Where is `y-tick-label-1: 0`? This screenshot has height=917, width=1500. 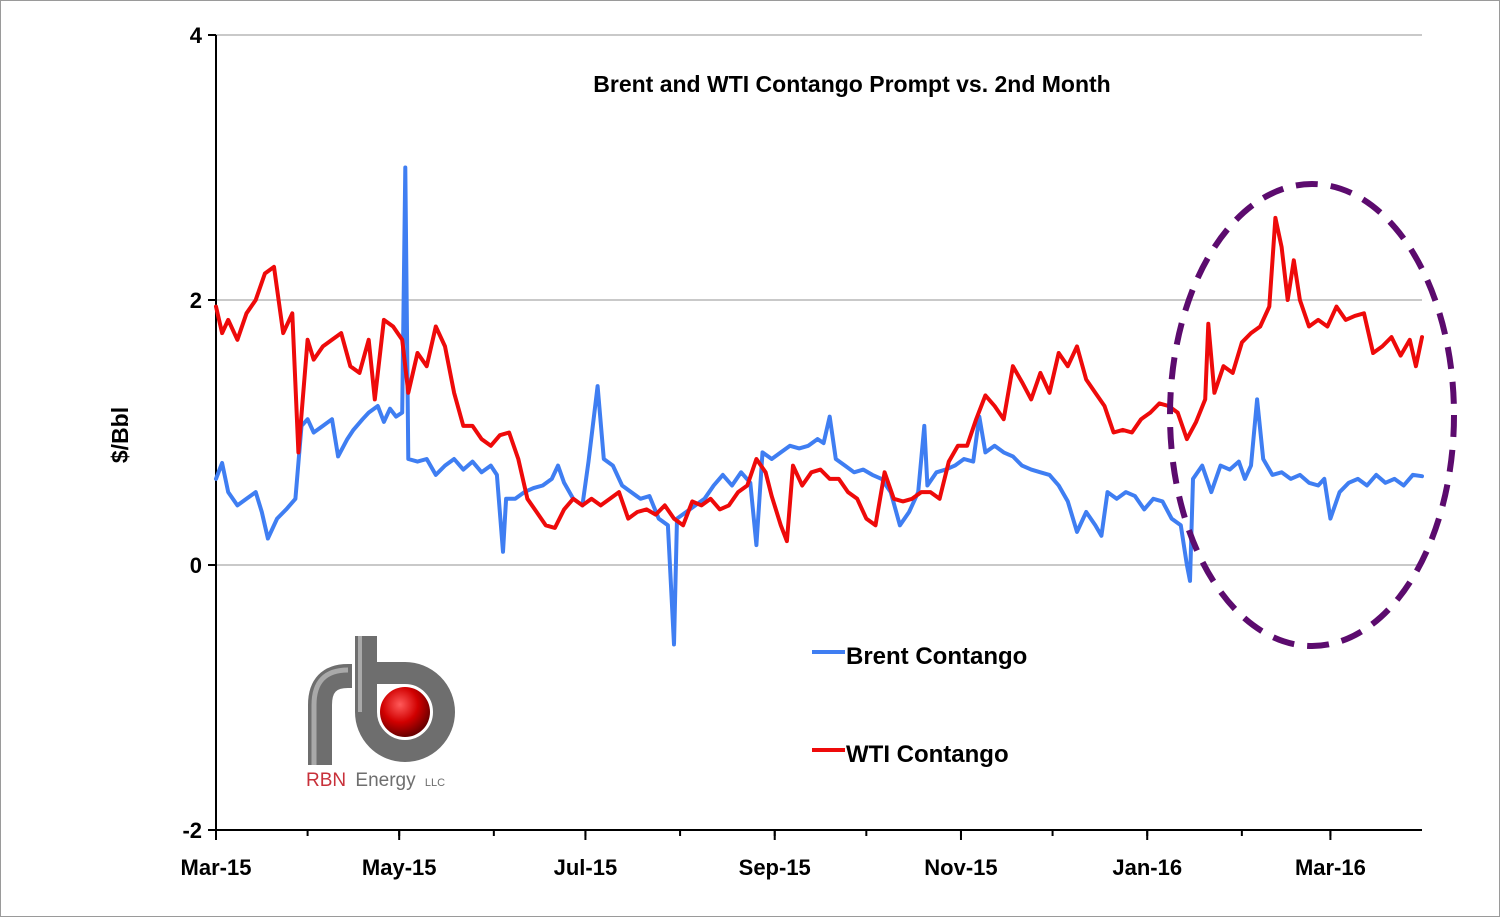
y-tick-label-1: 0 is located at coordinates (196, 565).